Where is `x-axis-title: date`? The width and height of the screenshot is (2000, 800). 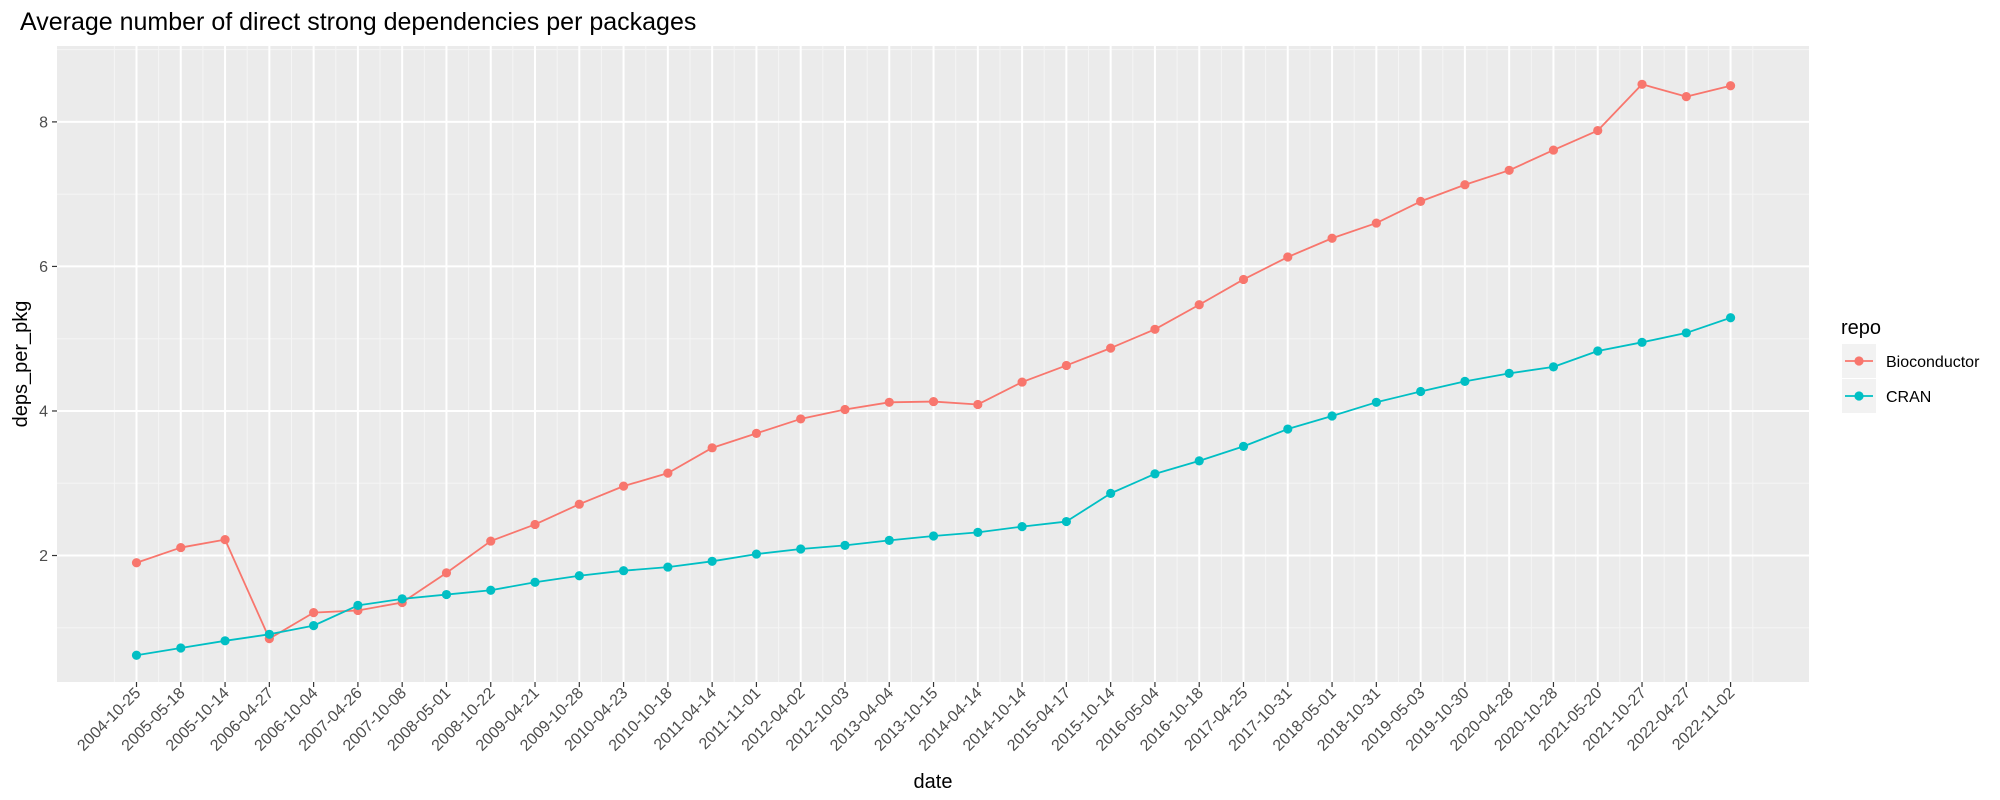 x-axis-title: date is located at coordinates (933, 782).